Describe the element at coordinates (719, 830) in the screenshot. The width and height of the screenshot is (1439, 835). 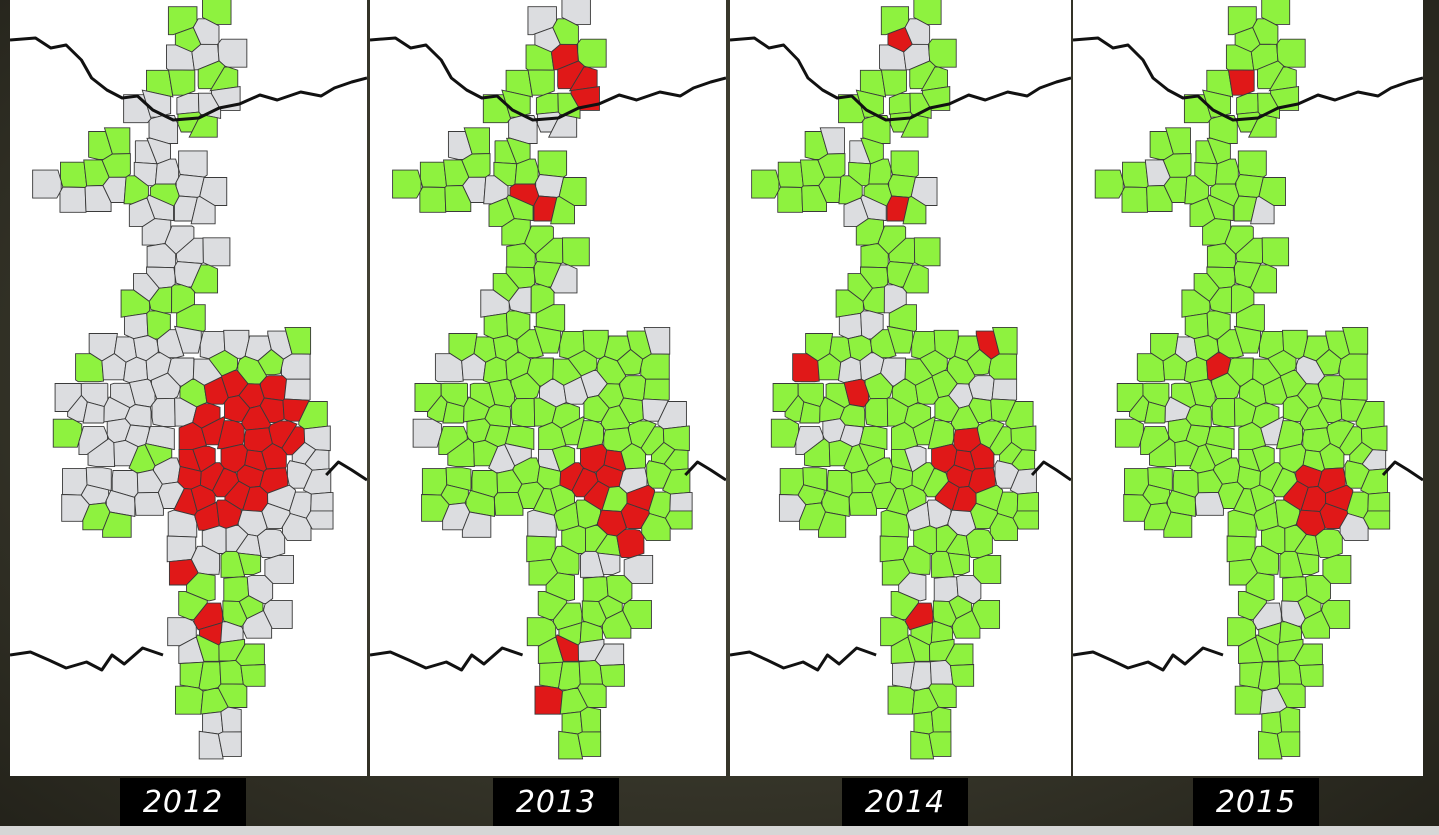
I see `bottom-strip` at that location.